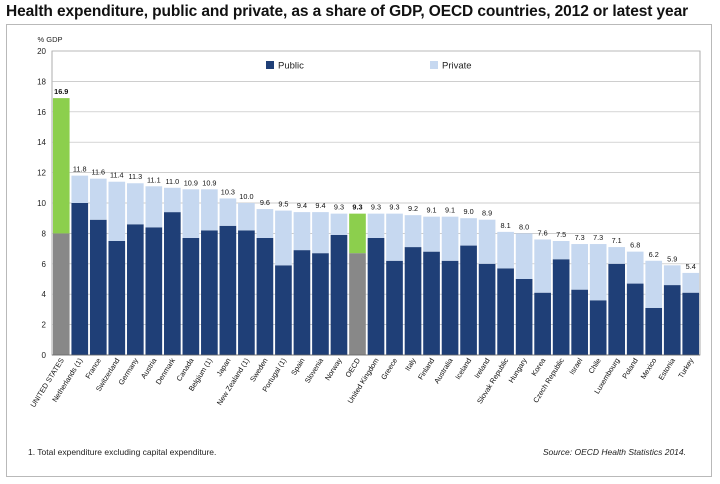 The width and height of the screenshot is (720, 484). What do you see at coordinates (543, 232) in the screenshot?
I see `data-label: 7.6` at bounding box center [543, 232].